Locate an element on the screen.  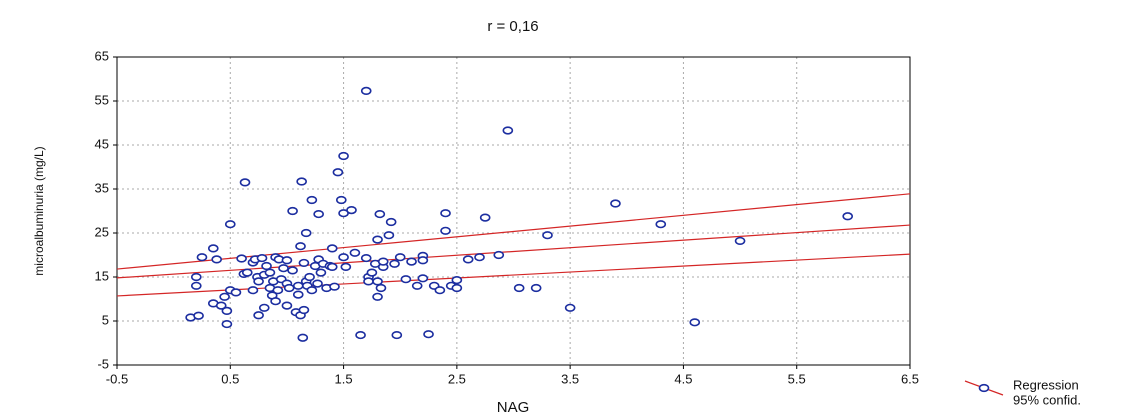
x-tick-label: -0.5 is located at coordinates (117, 378).